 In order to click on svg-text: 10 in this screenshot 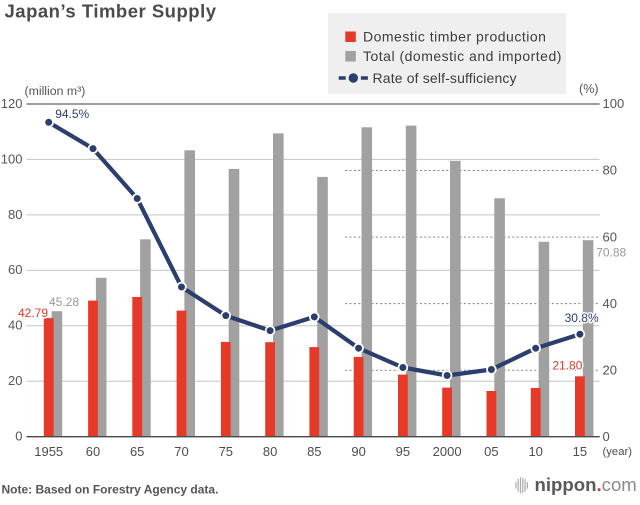, I will do `click(535, 451)`.